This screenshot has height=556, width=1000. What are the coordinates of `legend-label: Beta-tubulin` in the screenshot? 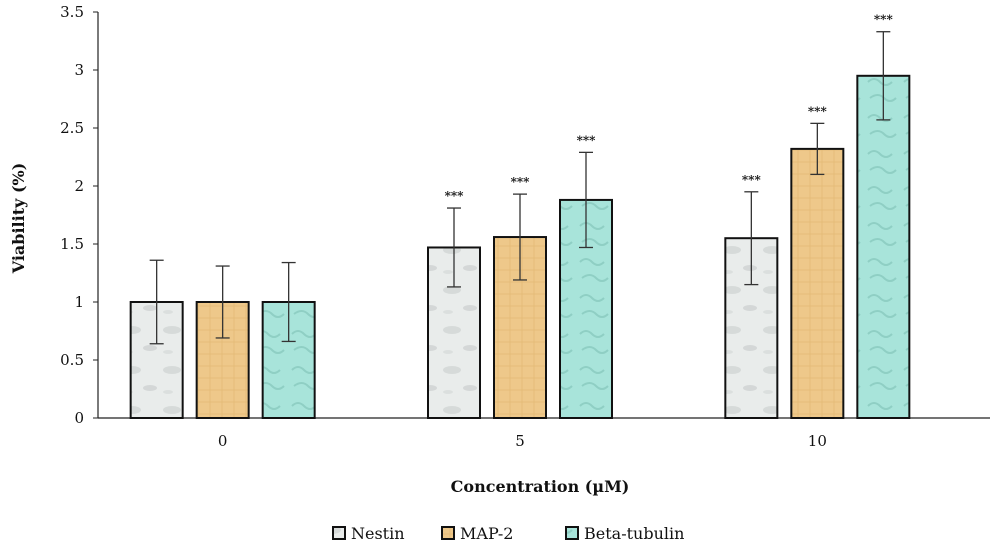 It's located at (634, 533).